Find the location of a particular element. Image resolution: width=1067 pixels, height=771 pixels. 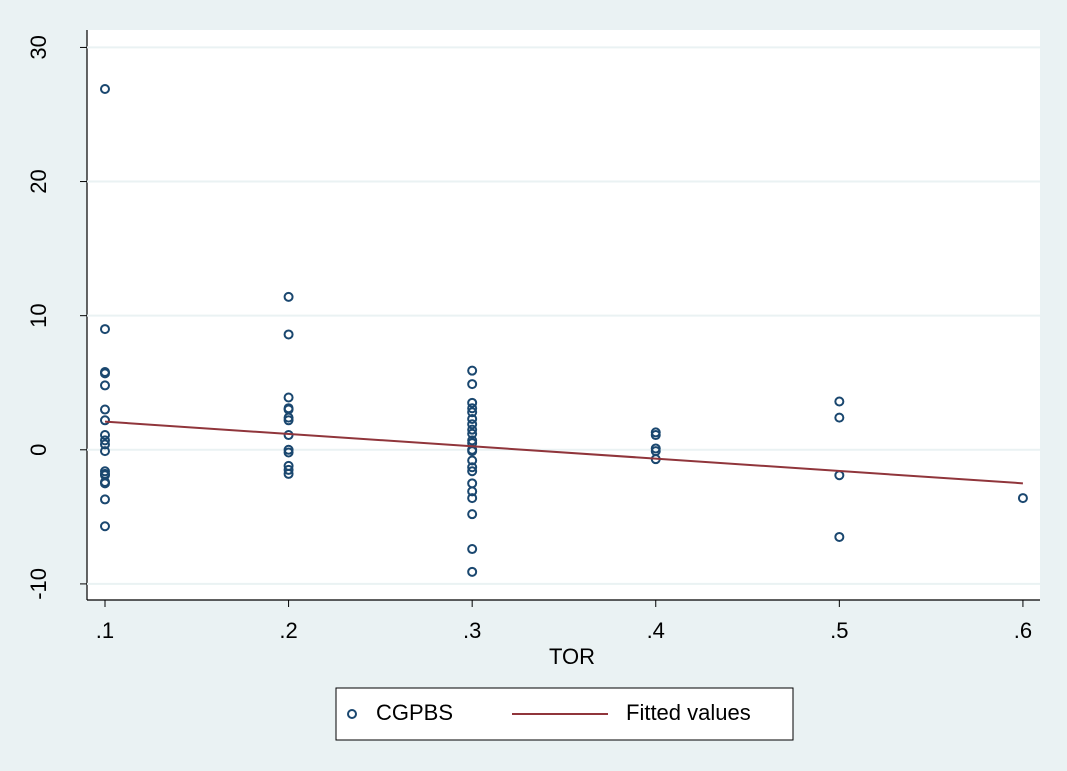

fit-line is located at coordinates (563, 452).